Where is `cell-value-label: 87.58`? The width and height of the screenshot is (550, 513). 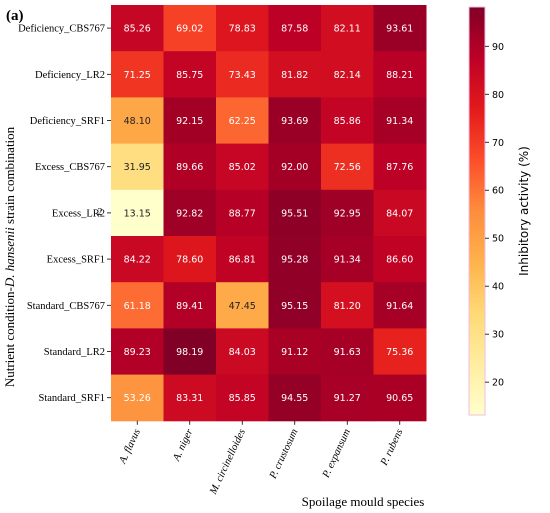
cell-value-label: 87.58 is located at coordinates (294, 29).